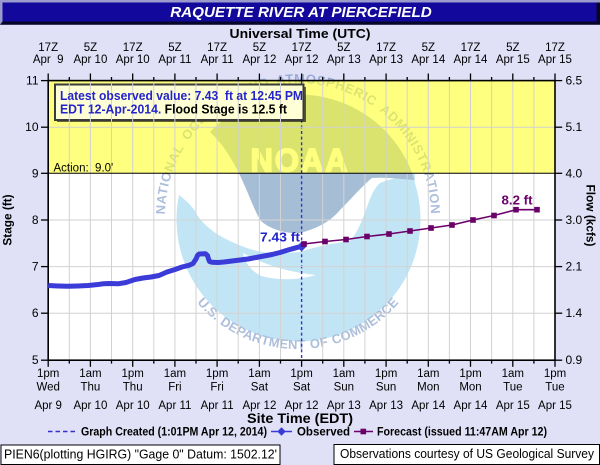 Image resolution: width=600 pixels, height=465 pixels. What do you see at coordinates (300, 33) in the screenshot?
I see `svg-text: Universal Time (UTC)` at bounding box center [300, 33].